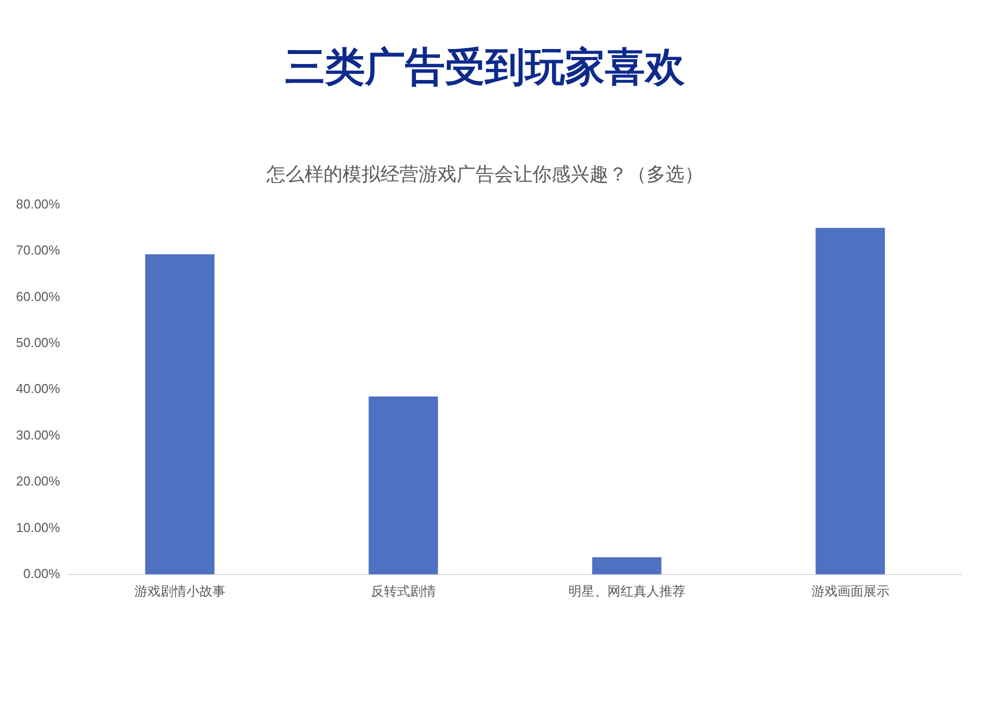 The height and width of the screenshot is (708, 1000). I want to click on y-tick-label: 70.00%, so click(38, 250).